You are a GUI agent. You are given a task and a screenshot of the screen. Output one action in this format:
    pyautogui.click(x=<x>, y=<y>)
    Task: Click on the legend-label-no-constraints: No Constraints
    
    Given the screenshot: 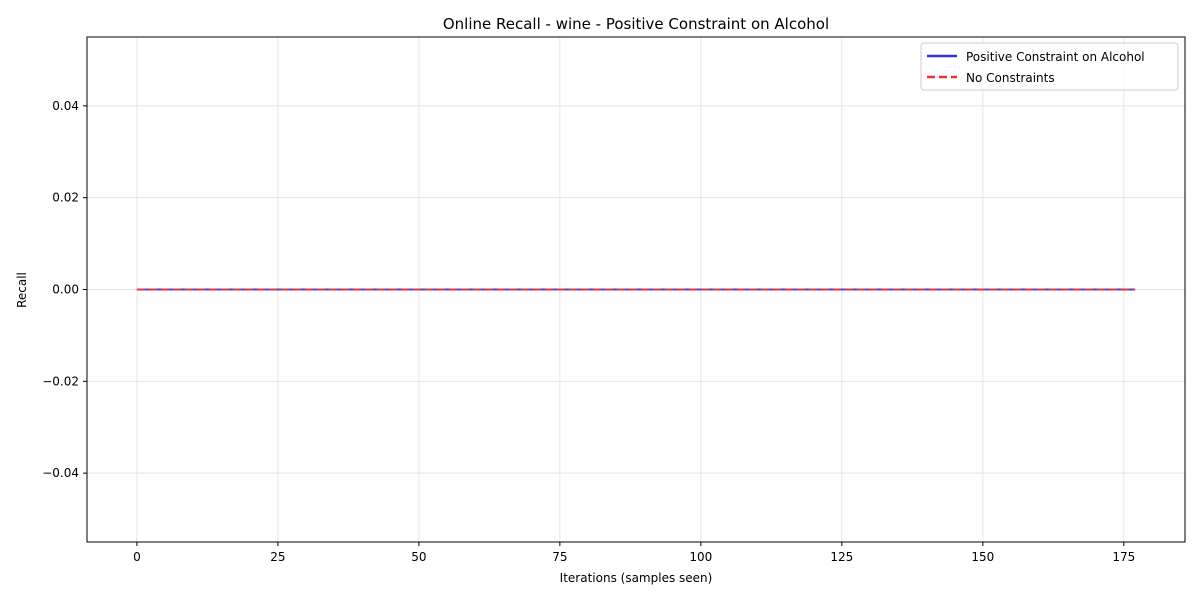 What is the action you would take?
    pyautogui.click(x=1010, y=78)
    